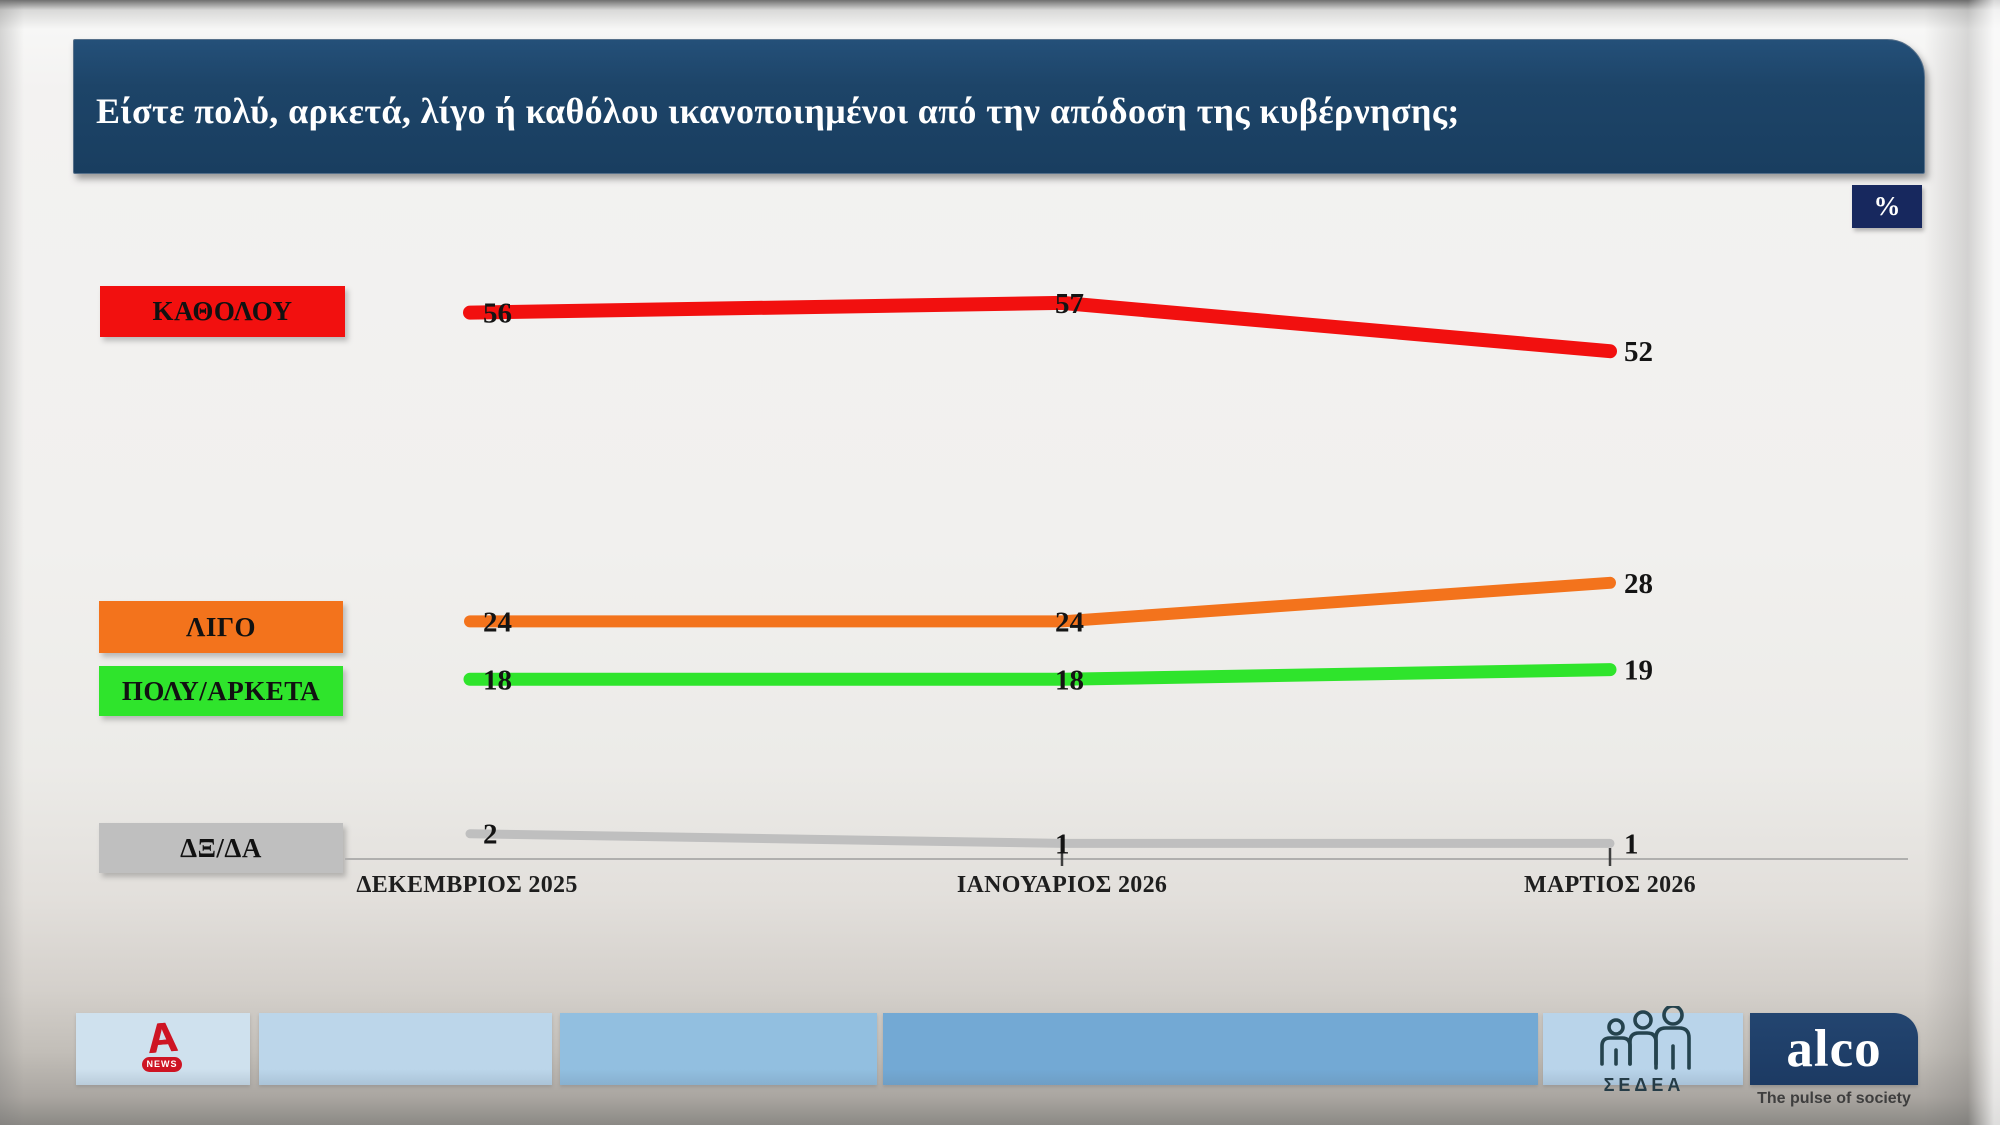 The width and height of the screenshot is (2000, 1125). I want to click on sedea-label: ΣΕΔΕΑ, so click(1644, 1085).